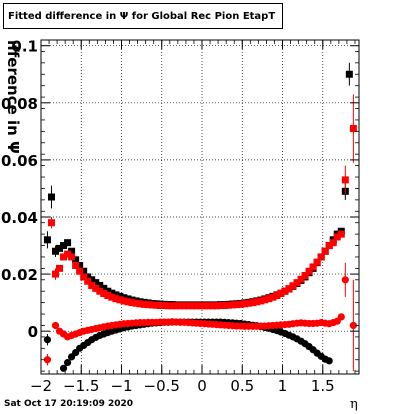 The image size is (400, 414). What do you see at coordinates (19, 218) in the screenshot?
I see `y-tick-label: 0.04` at bounding box center [19, 218].